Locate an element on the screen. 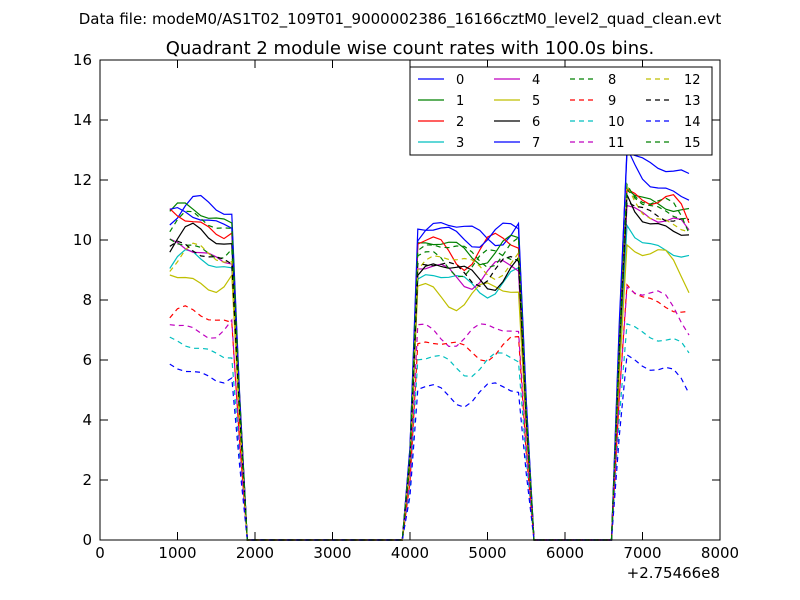  legend-label-13: 13 is located at coordinates (692, 101).